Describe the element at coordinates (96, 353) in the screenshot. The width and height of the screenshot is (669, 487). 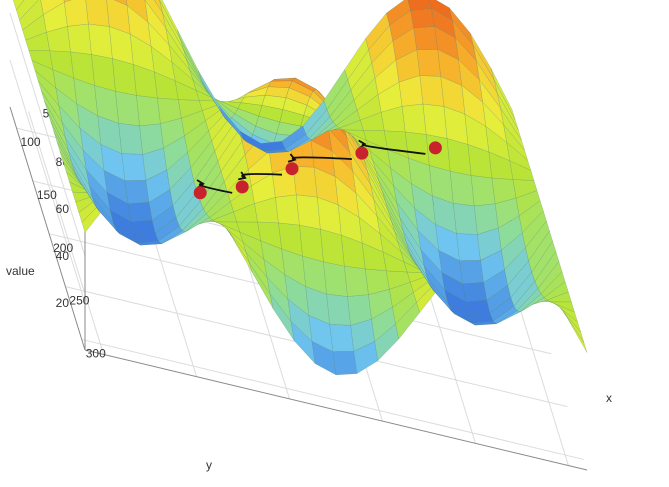
I see `y-tick-label: 300` at that location.